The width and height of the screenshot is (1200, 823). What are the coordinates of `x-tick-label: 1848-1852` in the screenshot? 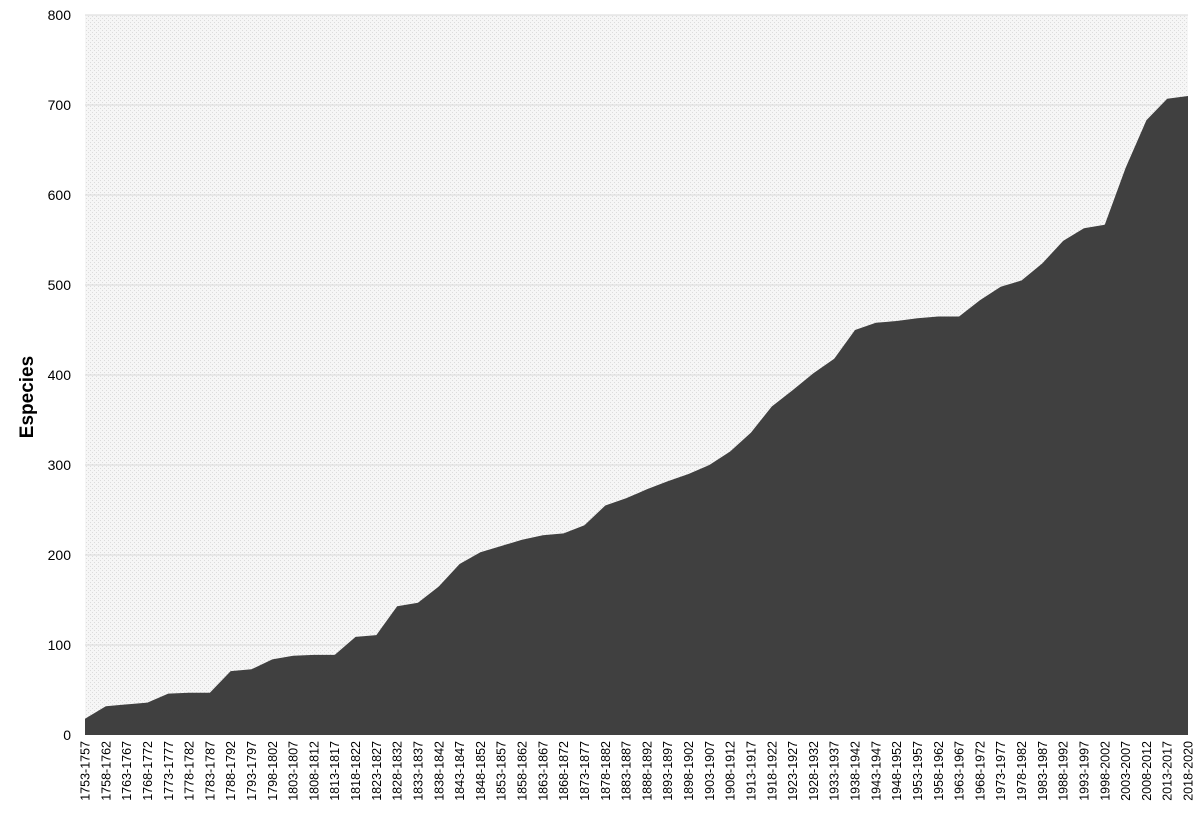 It's located at (481, 771).